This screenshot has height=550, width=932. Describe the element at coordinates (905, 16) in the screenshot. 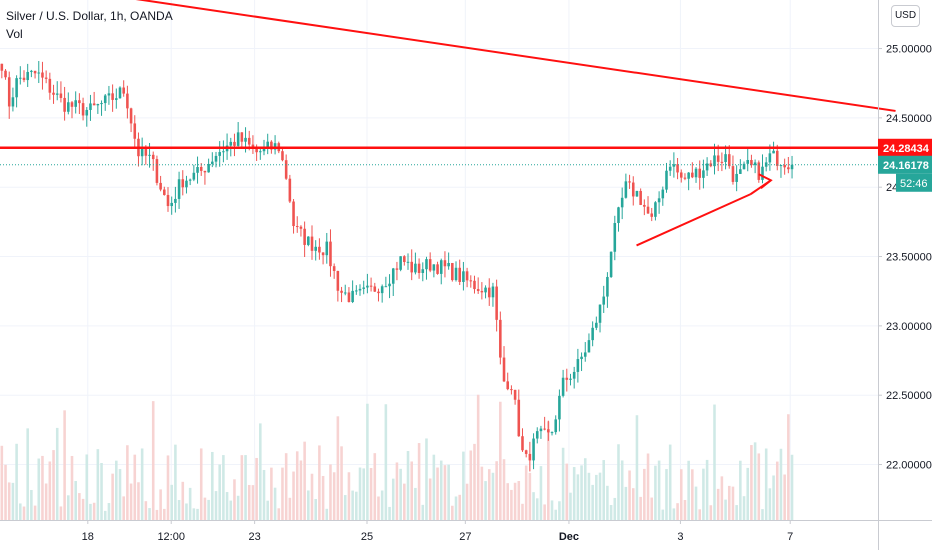

I see `currency-button: USD` at that location.